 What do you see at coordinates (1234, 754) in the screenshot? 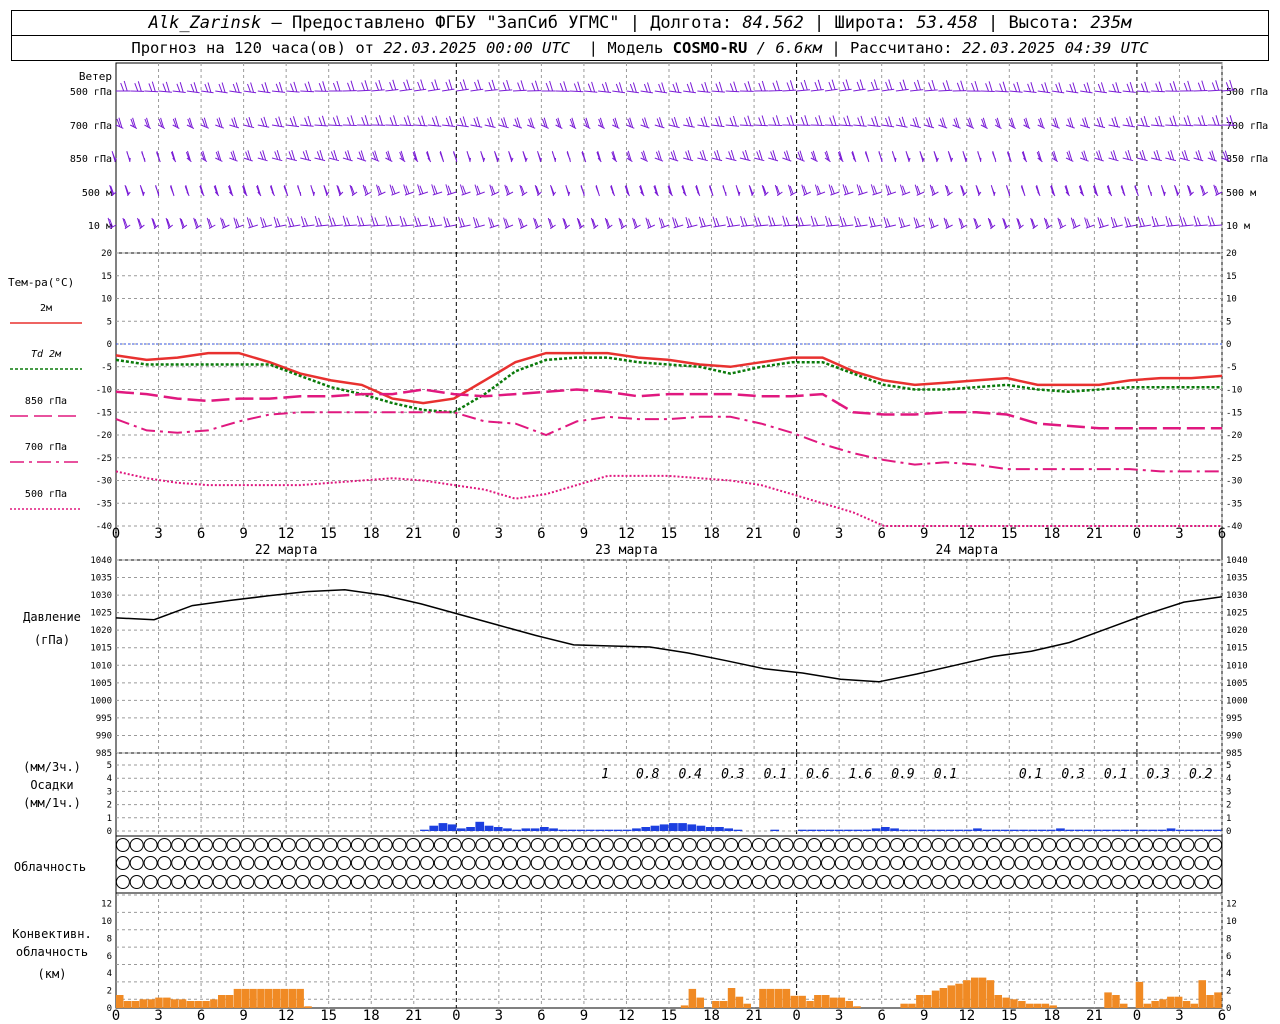
I see `y-tick-label-right: 985` at bounding box center [1234, 754].